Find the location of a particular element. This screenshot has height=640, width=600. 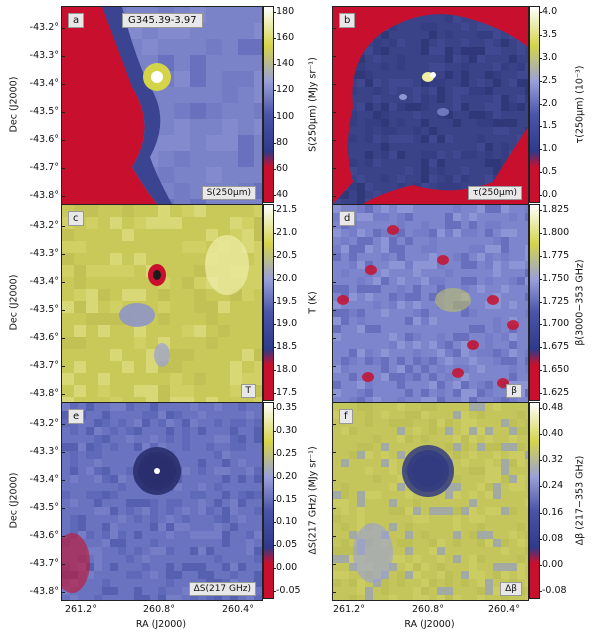

panel-letter: f is located at coordinates (346, 416).